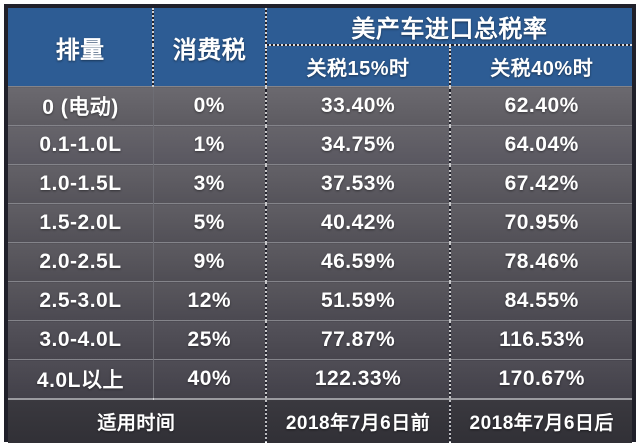  Describe the element at coordinates (540, 340) in the screenshot. I see `rate-40-cell: 116.53%` at that location.